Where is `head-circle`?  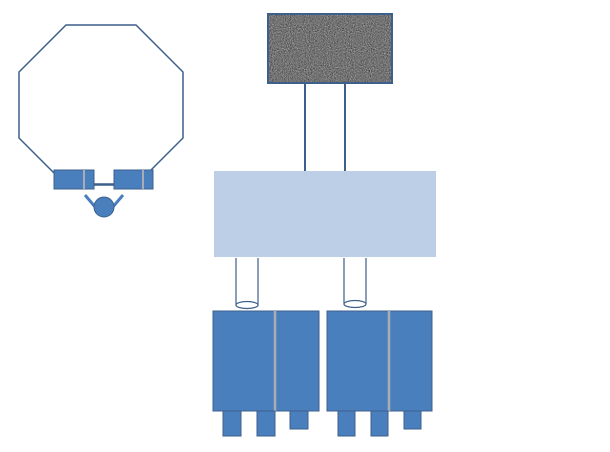 head-circle is located at coordinates (104, 207).